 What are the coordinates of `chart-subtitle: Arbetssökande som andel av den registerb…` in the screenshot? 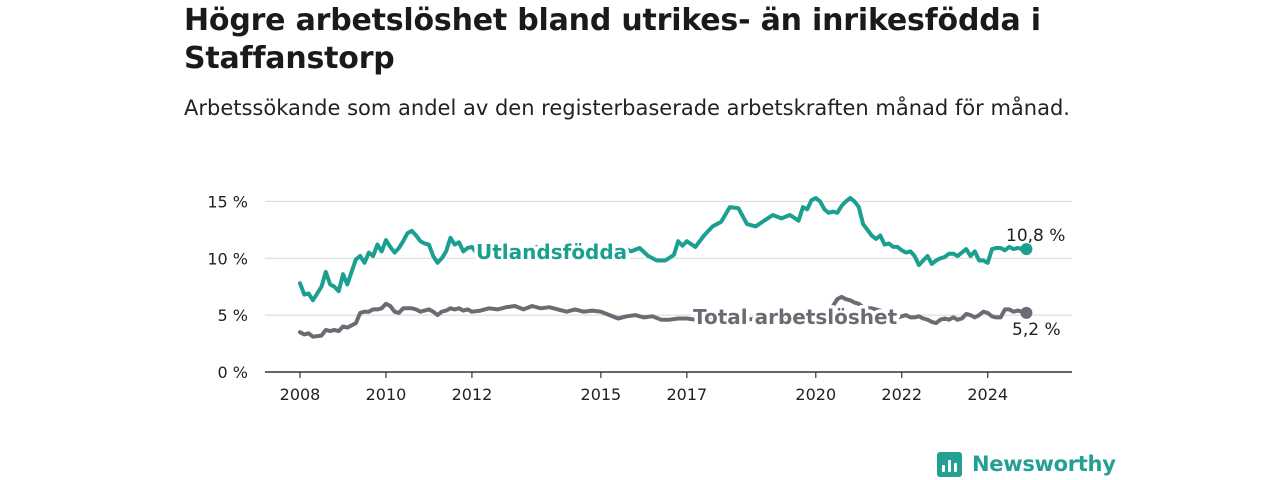 It's located at (627, 108).